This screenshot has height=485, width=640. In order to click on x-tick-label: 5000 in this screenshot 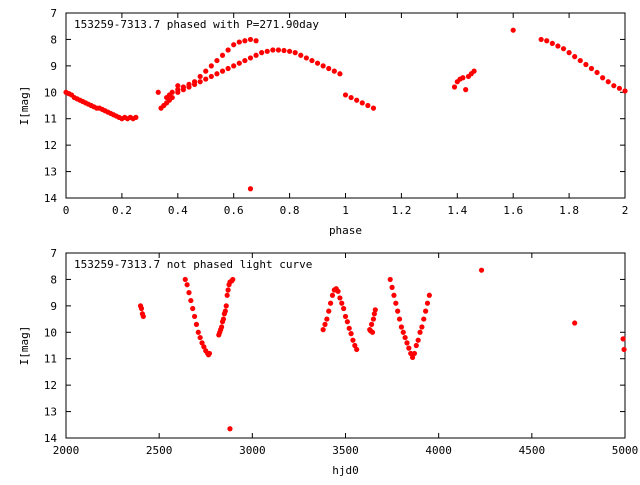, I will do `click(625, 450)`.